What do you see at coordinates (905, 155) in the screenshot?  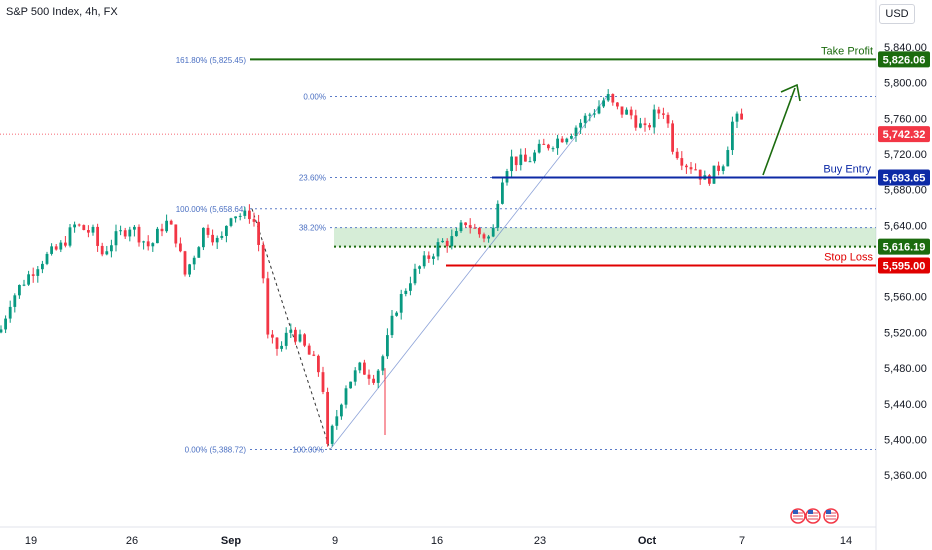 I see `y-tick-label: 5,720.00` at bounding box center [905, 155].